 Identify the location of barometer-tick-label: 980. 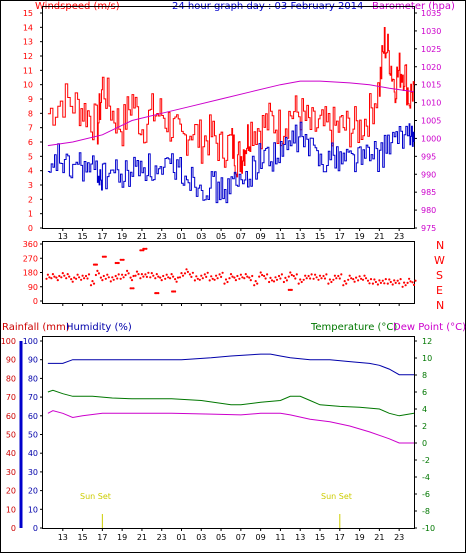
(428, 210).